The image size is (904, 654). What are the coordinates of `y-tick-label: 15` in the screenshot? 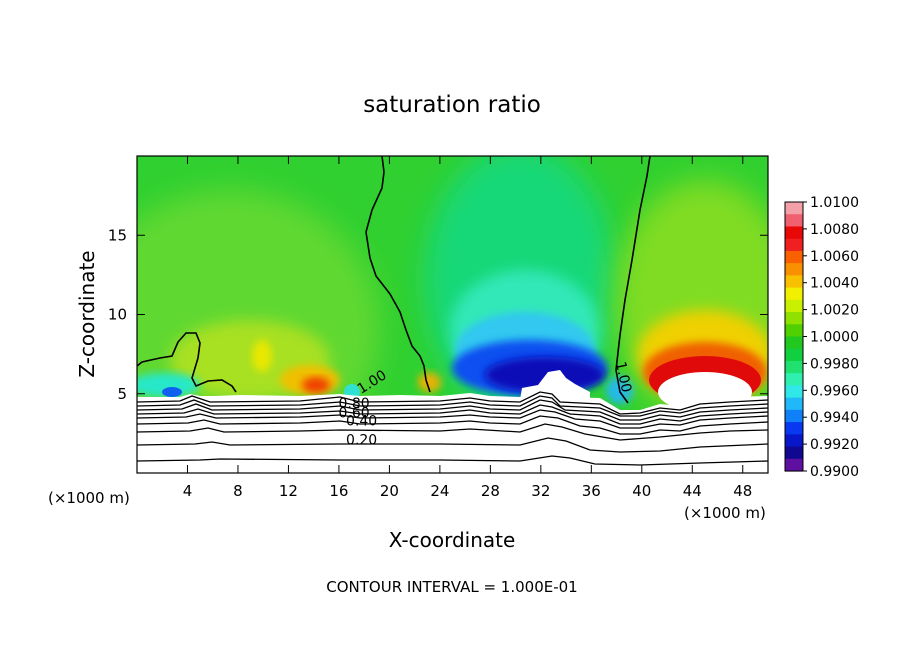 It's located at (117, 235).